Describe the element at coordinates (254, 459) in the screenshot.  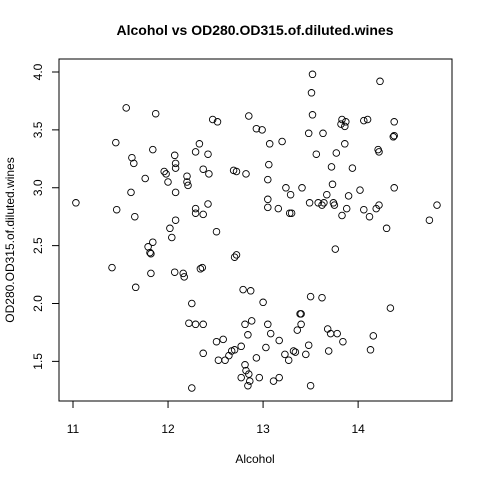
I see `x-axis-label: Alcohol` at that location.